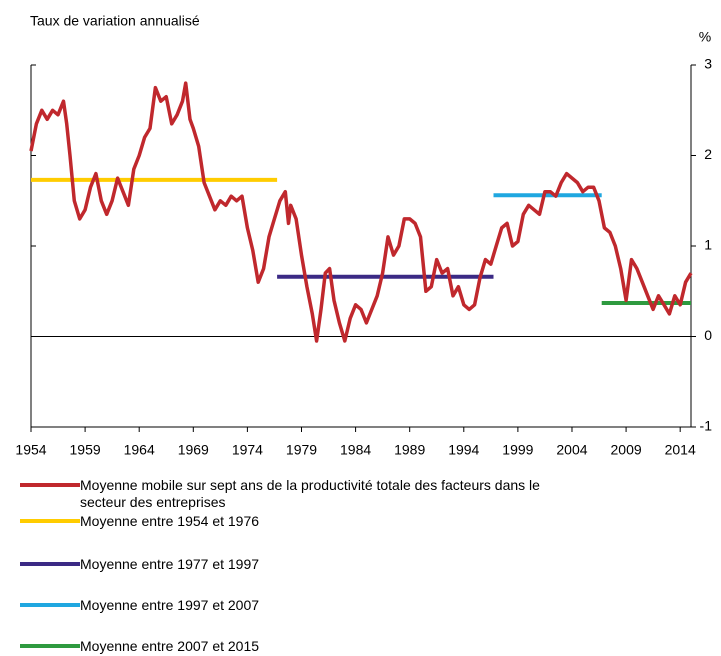  I want to click on y-tick-label: 1, so click(708, 245).